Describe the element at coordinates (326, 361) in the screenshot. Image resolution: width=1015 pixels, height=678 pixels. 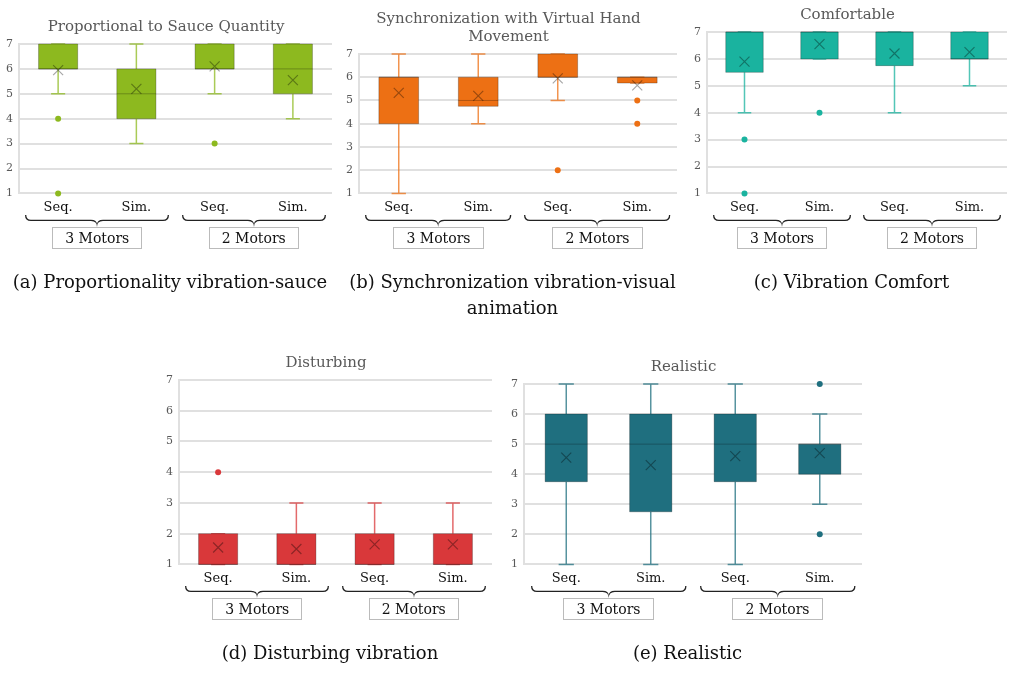
I see `chart-title: Disturbing` at that location.